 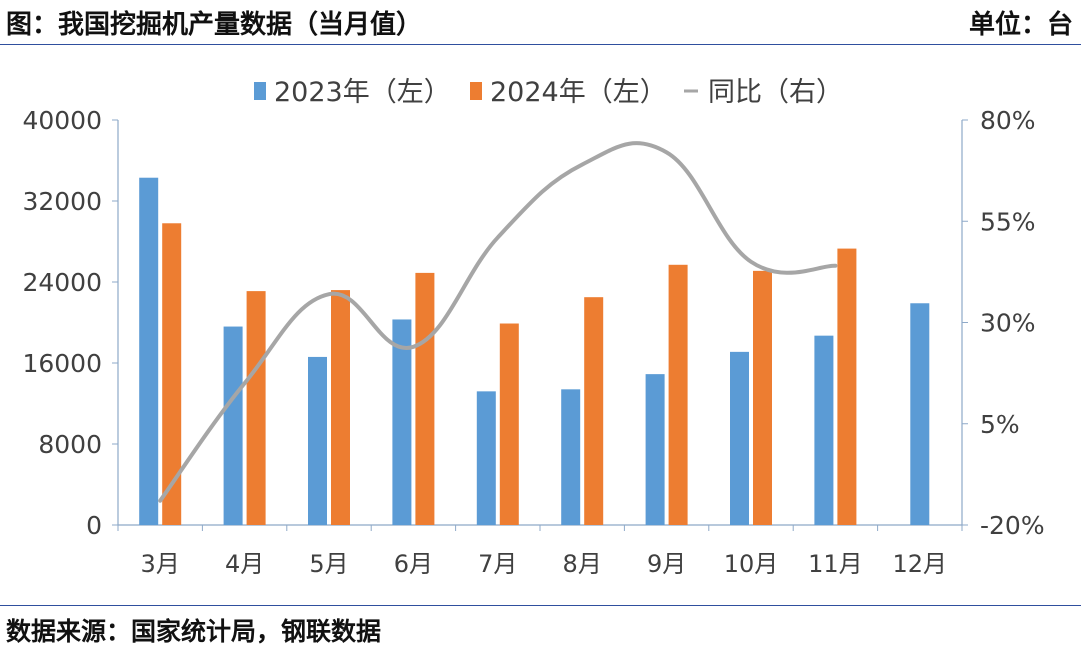 What do you see at coordinates (1008, 221) in the screenshot?
I see `right-tick-label: 55%` at bounding box center [1008, 221].